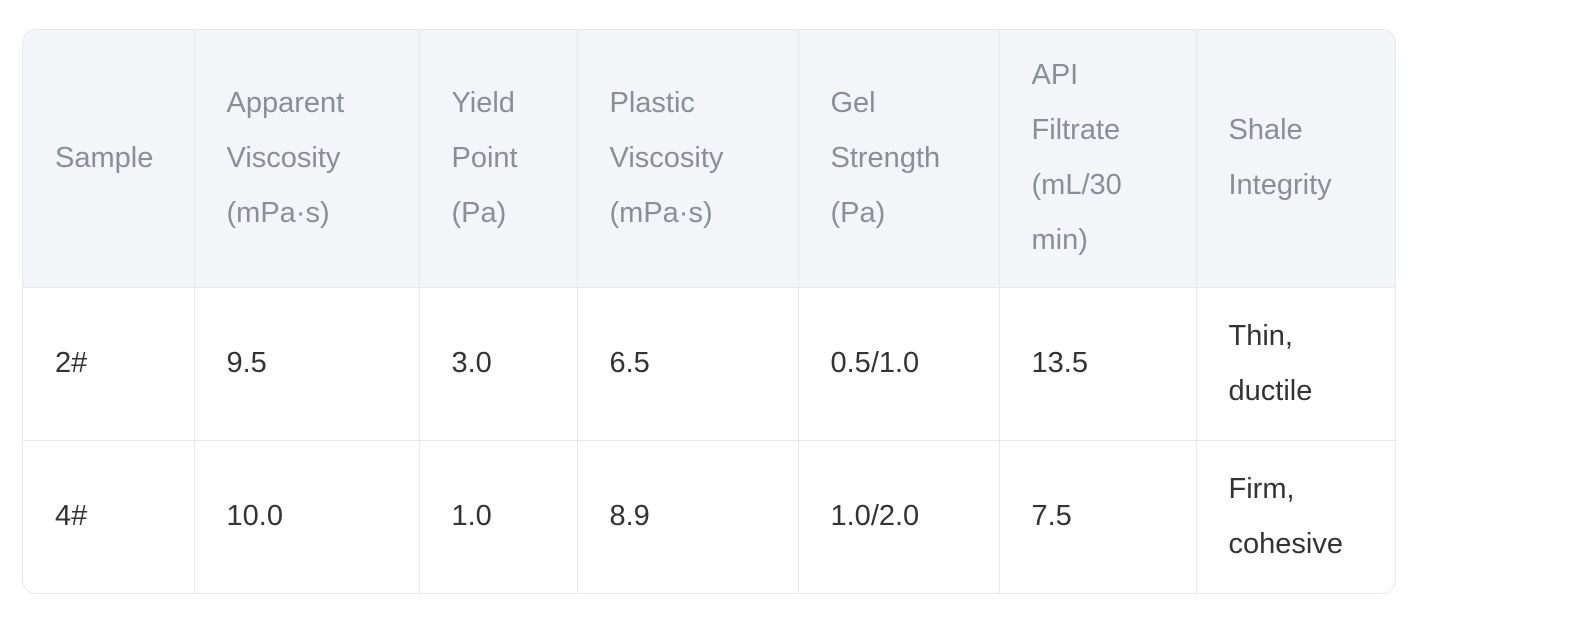 This screenshot has height=630, width=1596. I want to click on table-cell: 13.5, so click(1097, 363).